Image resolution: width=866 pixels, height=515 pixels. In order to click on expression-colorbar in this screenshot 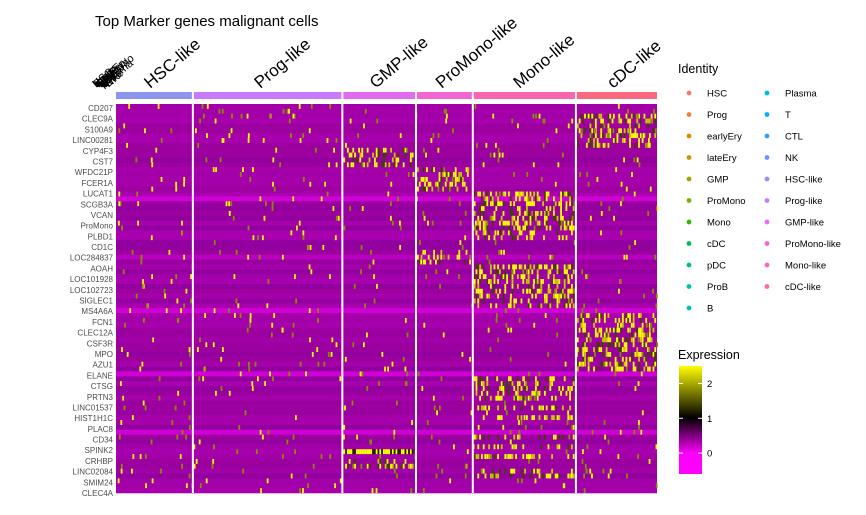, I will do `click(690, 420)`.